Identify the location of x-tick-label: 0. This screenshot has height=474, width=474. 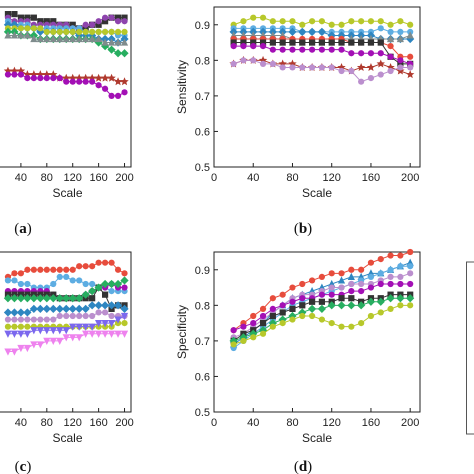
(214, 423).